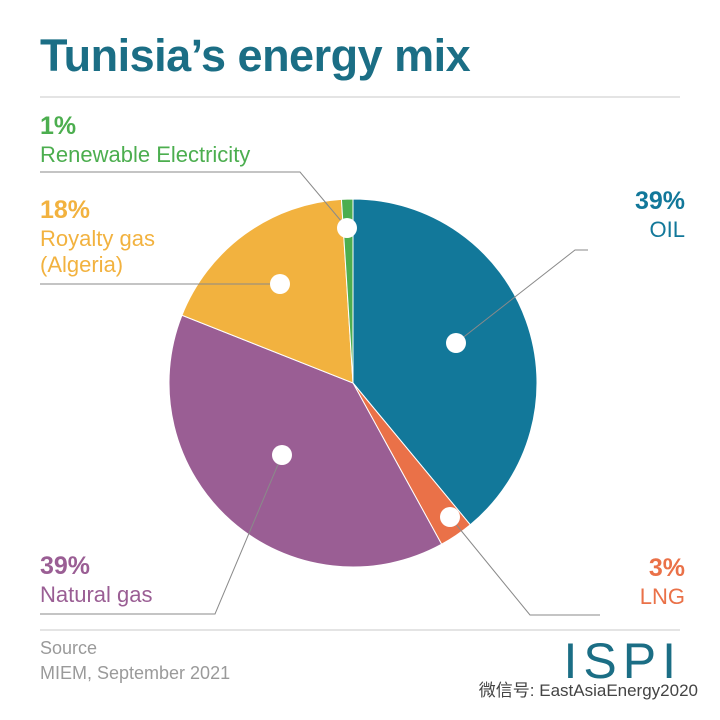 The image size is (720, 720). I want to click on value-label: 1%, so click(58, 126).